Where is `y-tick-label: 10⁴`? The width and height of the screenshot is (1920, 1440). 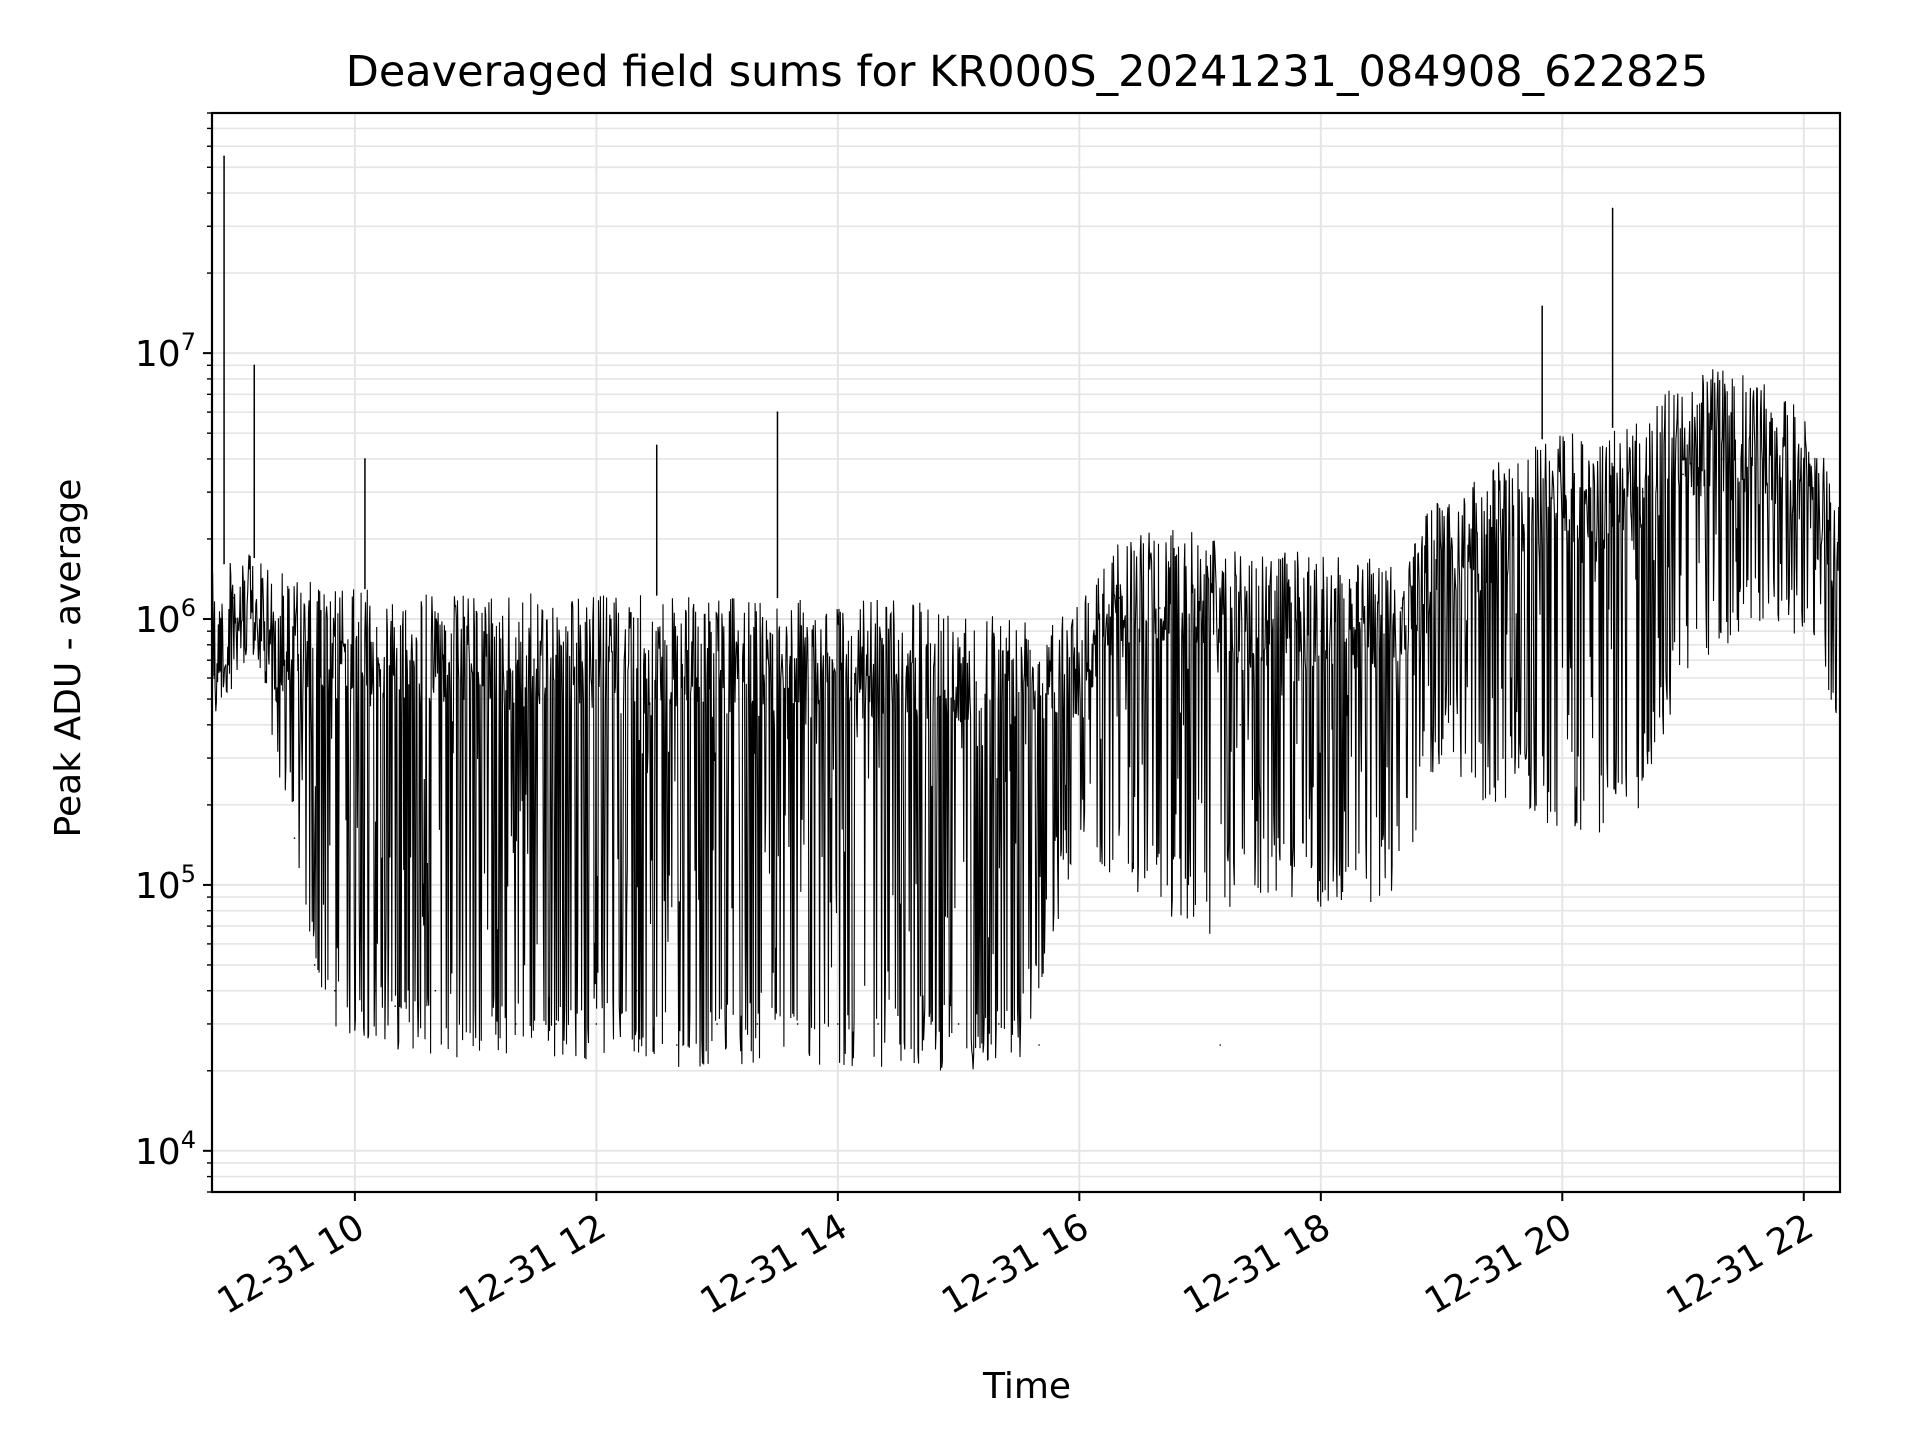 y-tick-label: 10⁴ is located at coordinates (165, 1149).